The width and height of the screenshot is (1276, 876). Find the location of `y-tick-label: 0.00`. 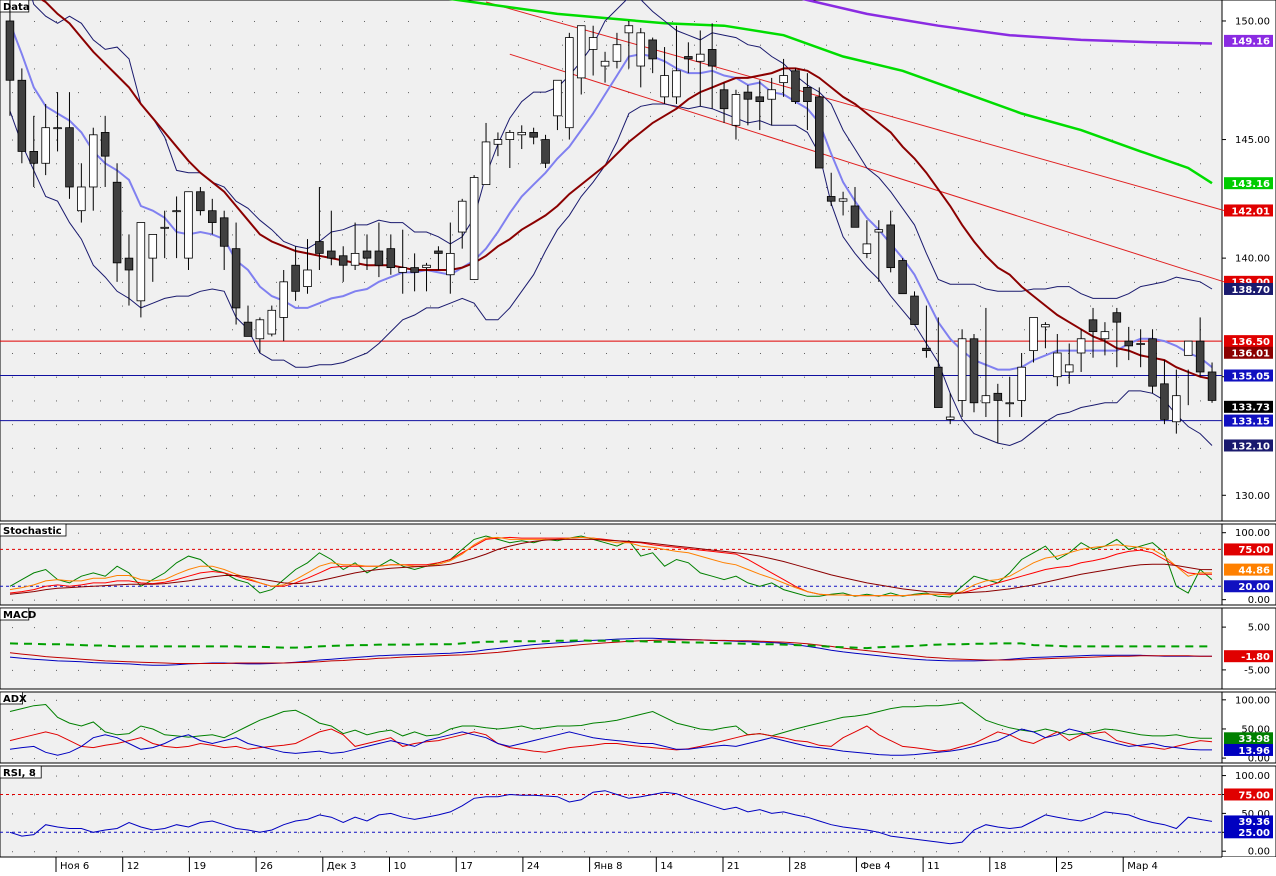

y-tick-label: 0.00 is located at coordinates (1259, 600).